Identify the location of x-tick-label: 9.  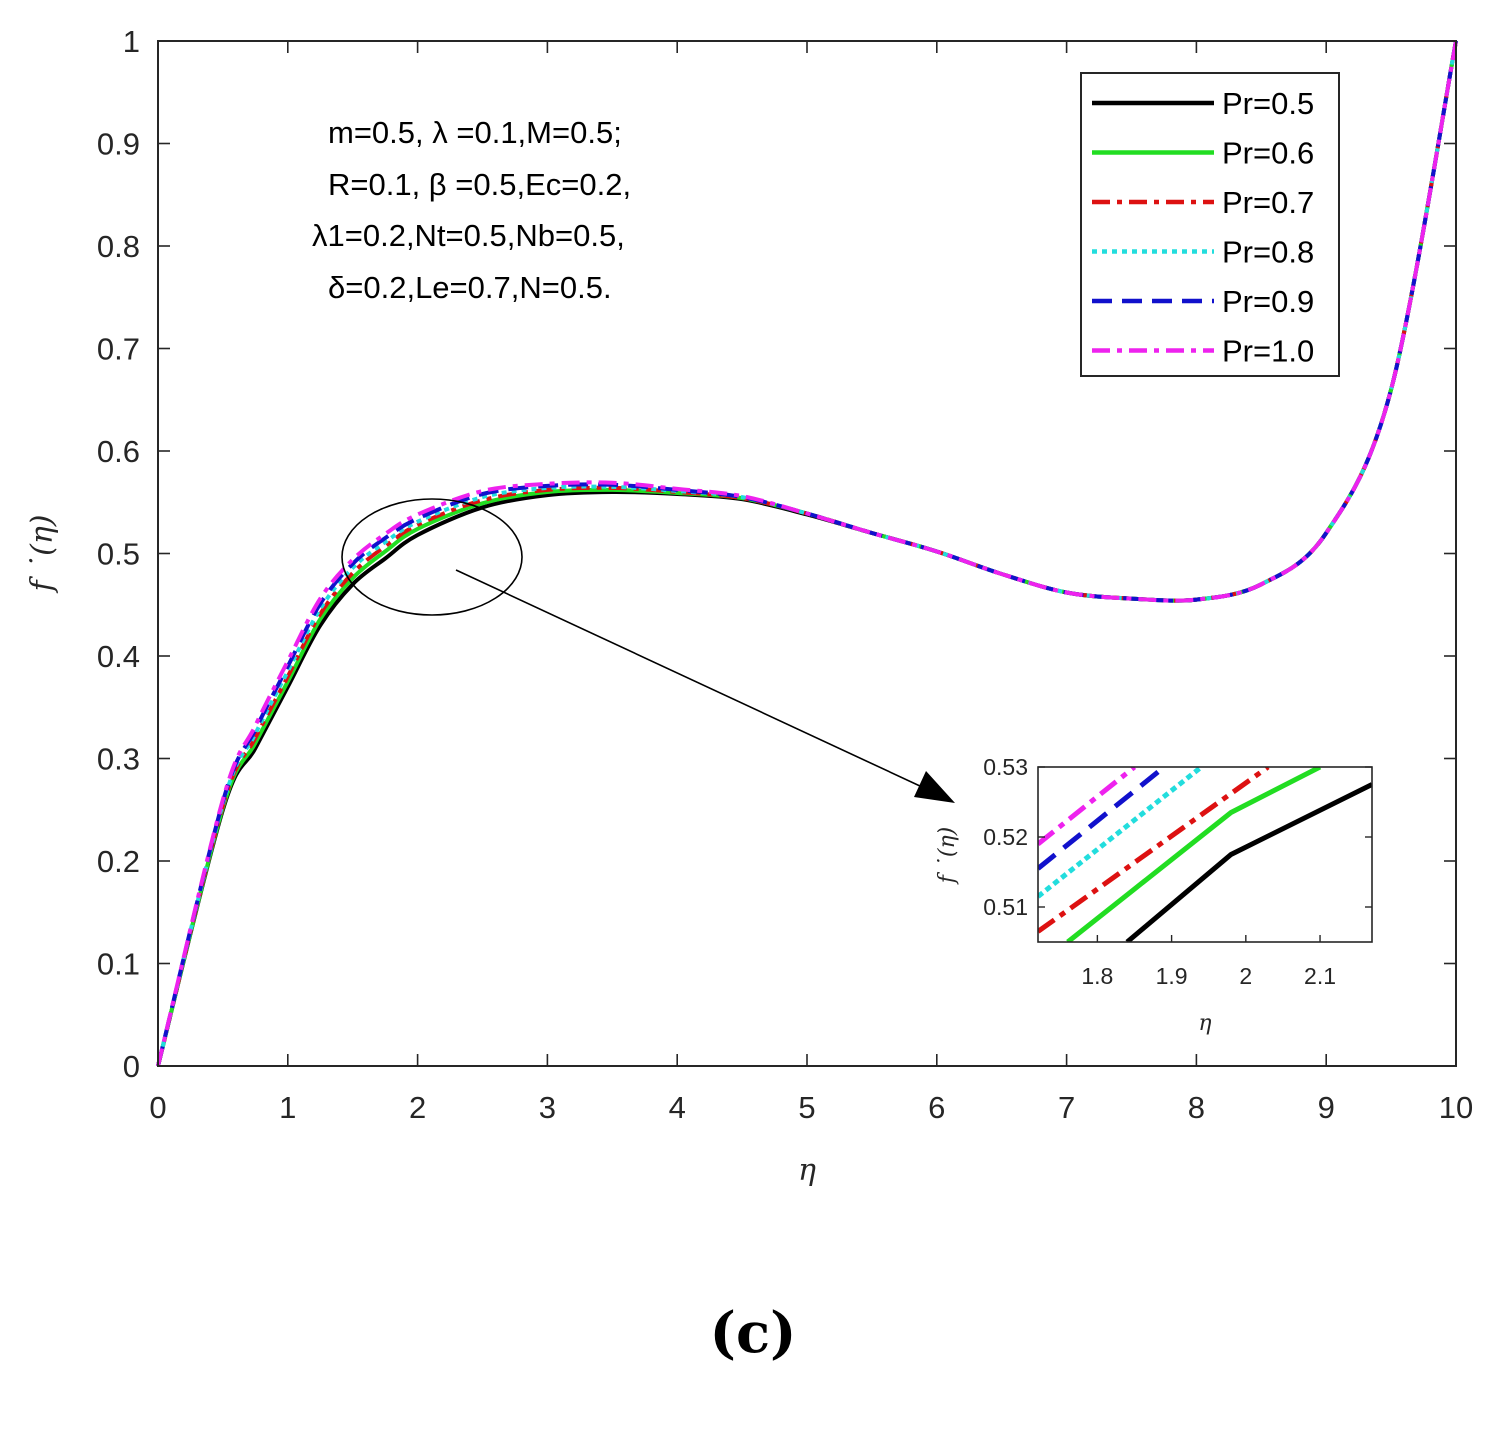
(1326, 1107).